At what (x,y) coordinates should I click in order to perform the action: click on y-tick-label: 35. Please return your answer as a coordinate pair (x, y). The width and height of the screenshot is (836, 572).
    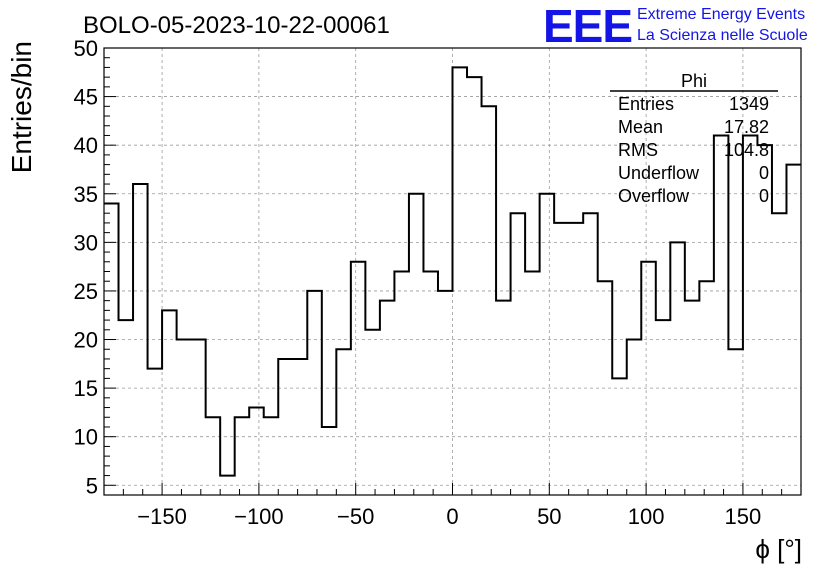
    Looking at the image, I should click on (86, 194).